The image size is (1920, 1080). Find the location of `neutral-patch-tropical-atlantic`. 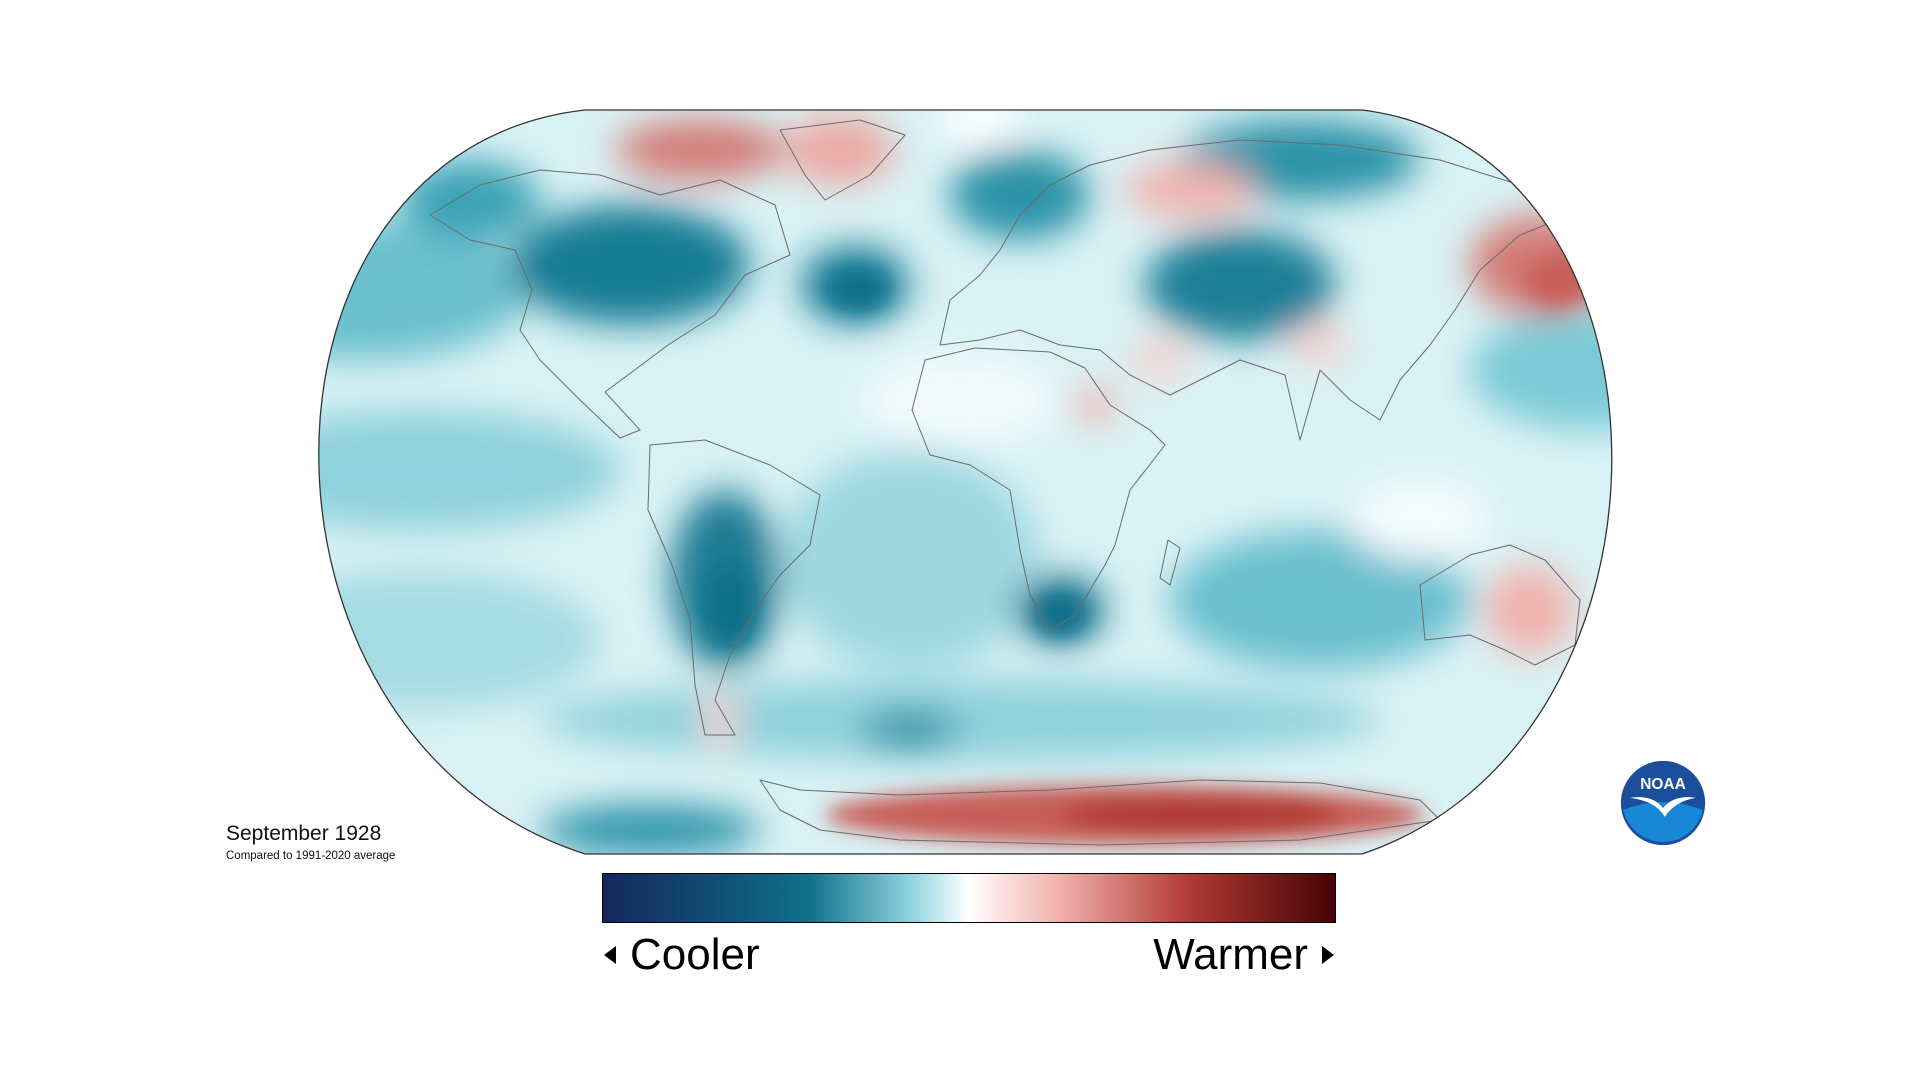

neutral-patch-tropical-atlantic is located at coordinates (960, 400).